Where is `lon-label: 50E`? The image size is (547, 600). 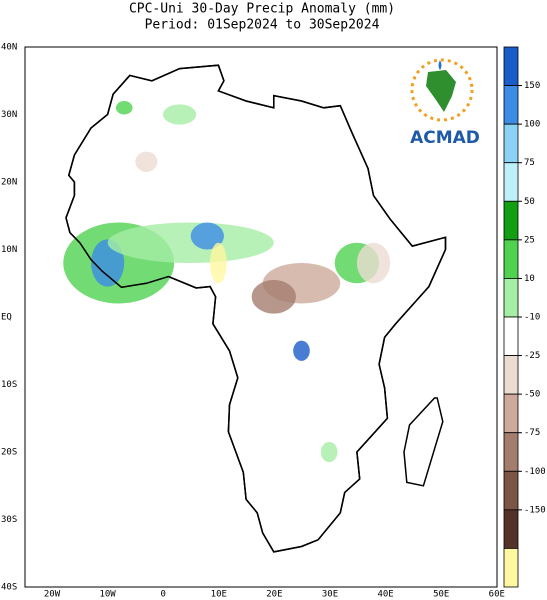 lon-label: 50E is located at coordinates (441, 595).